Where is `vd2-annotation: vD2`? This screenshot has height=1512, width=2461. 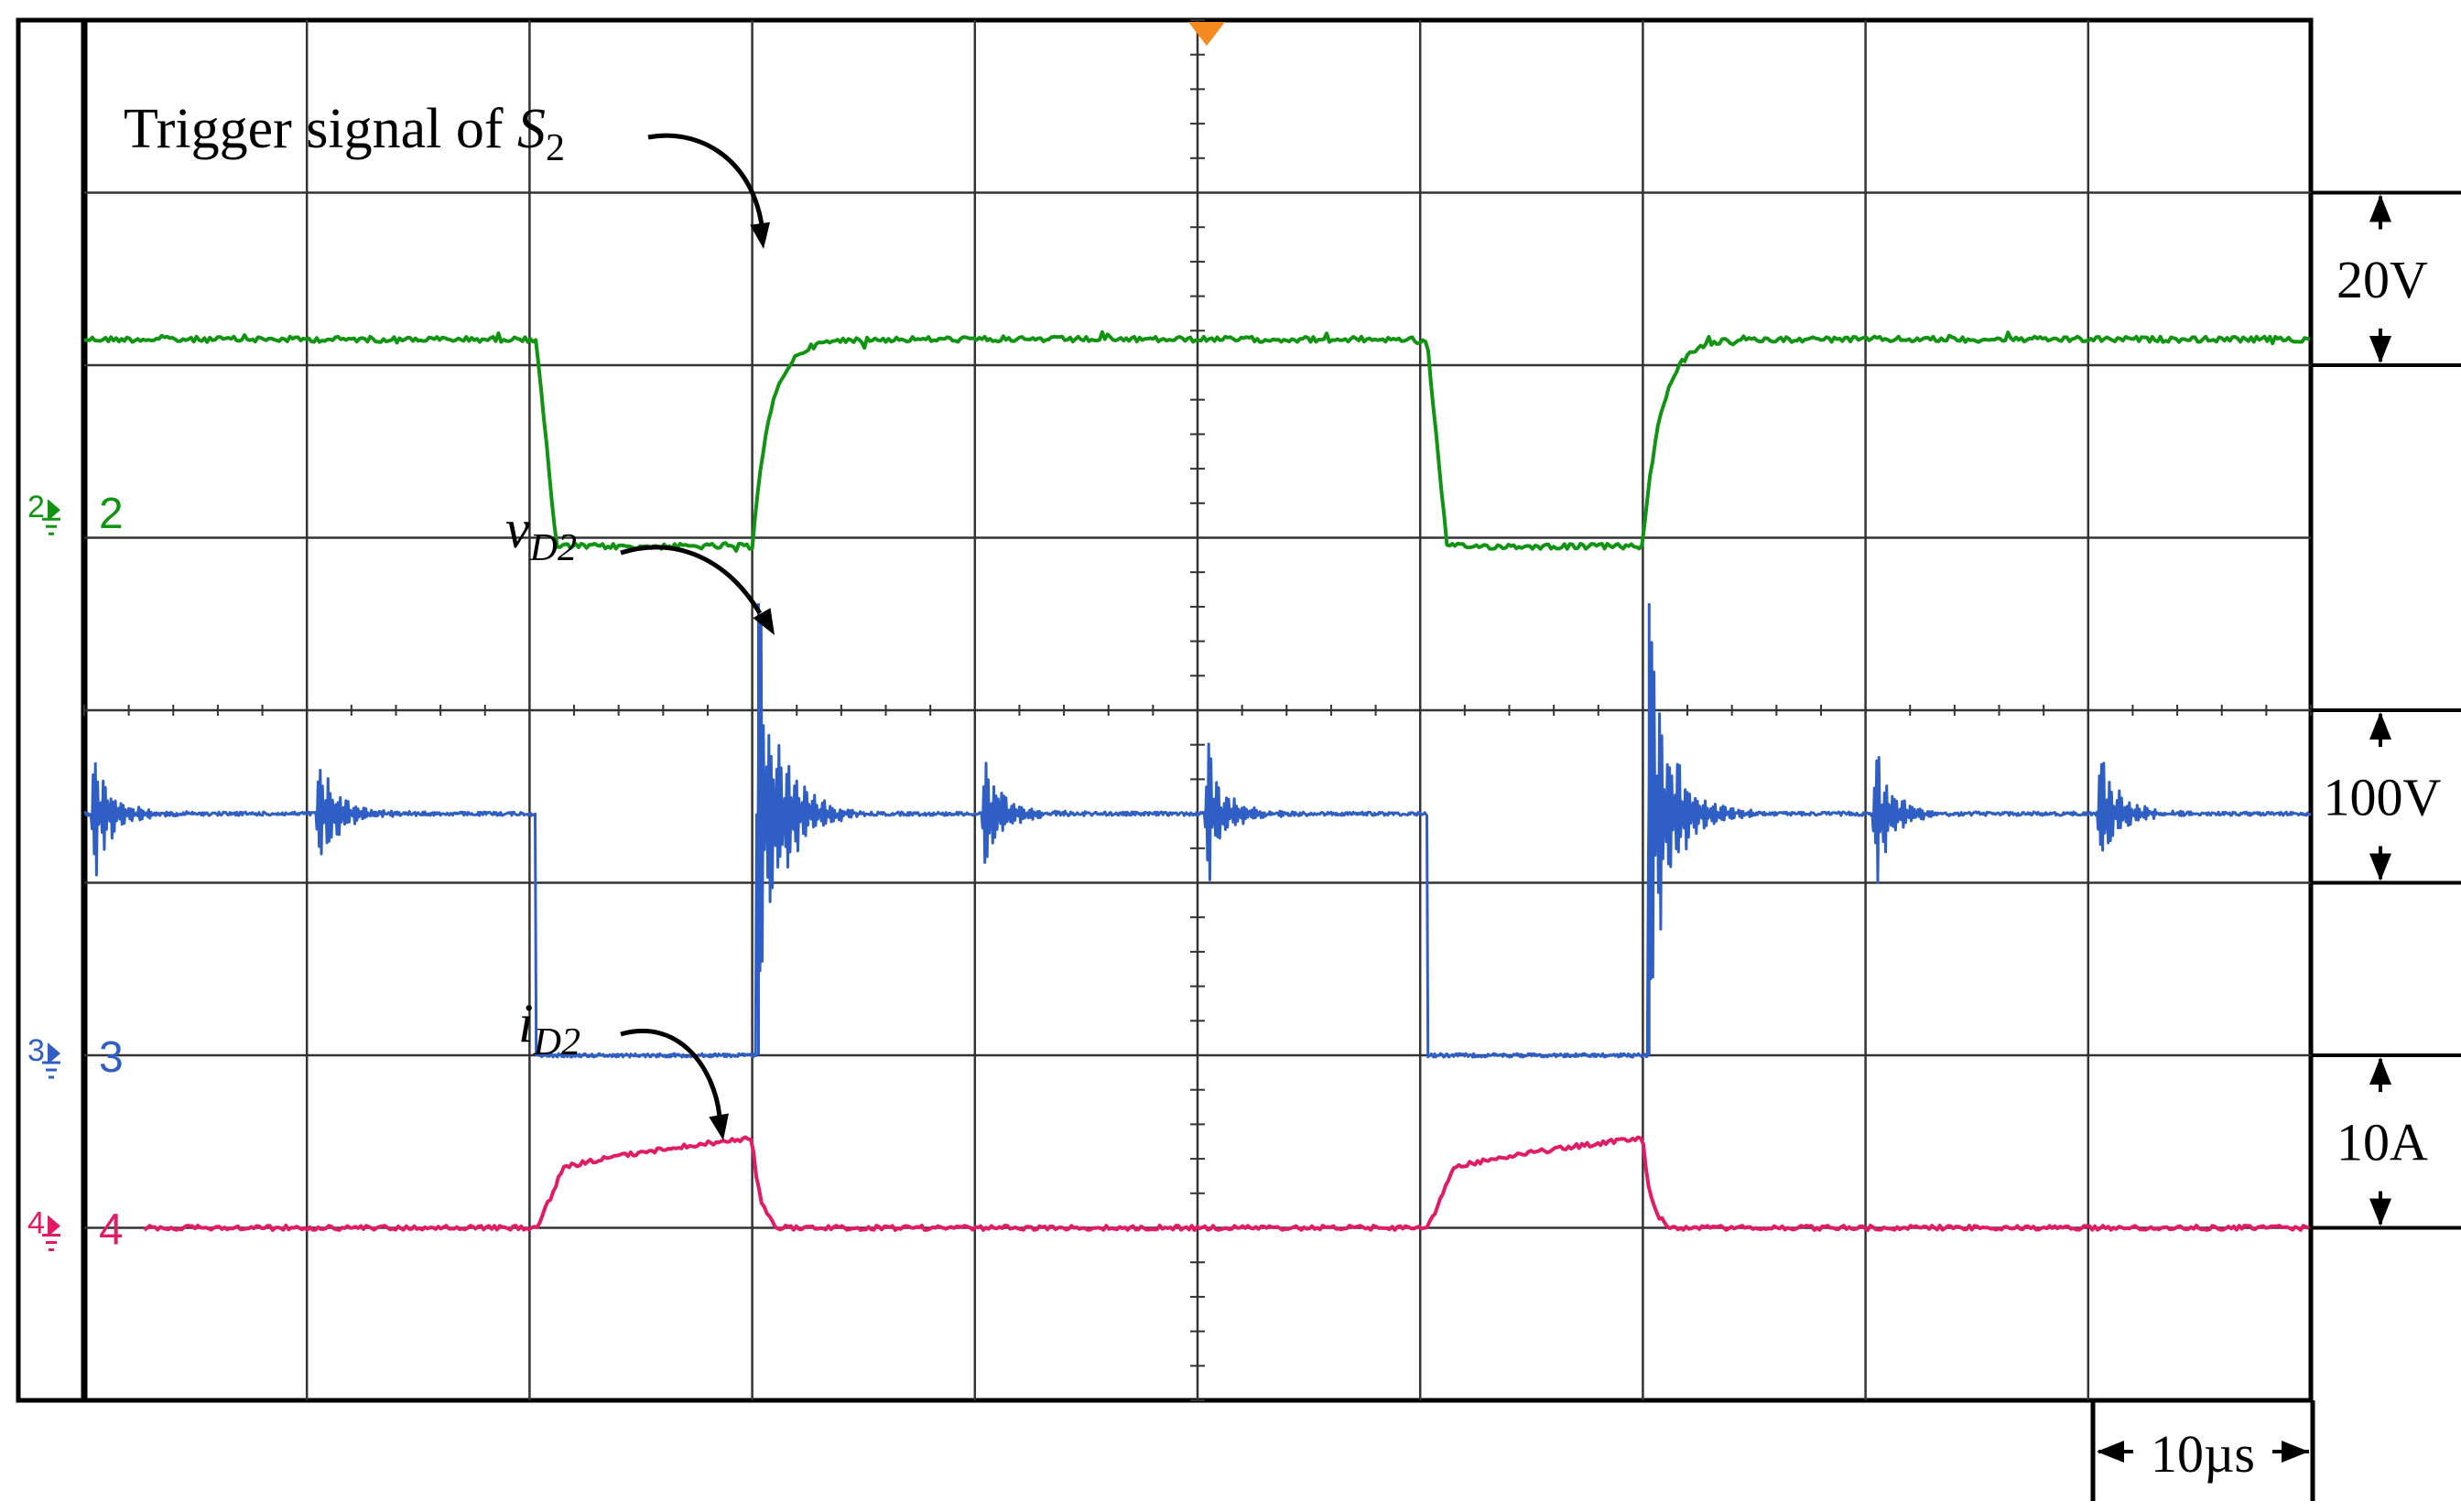 vd2-annotation: vD2 is located at coordinates (541, 534).